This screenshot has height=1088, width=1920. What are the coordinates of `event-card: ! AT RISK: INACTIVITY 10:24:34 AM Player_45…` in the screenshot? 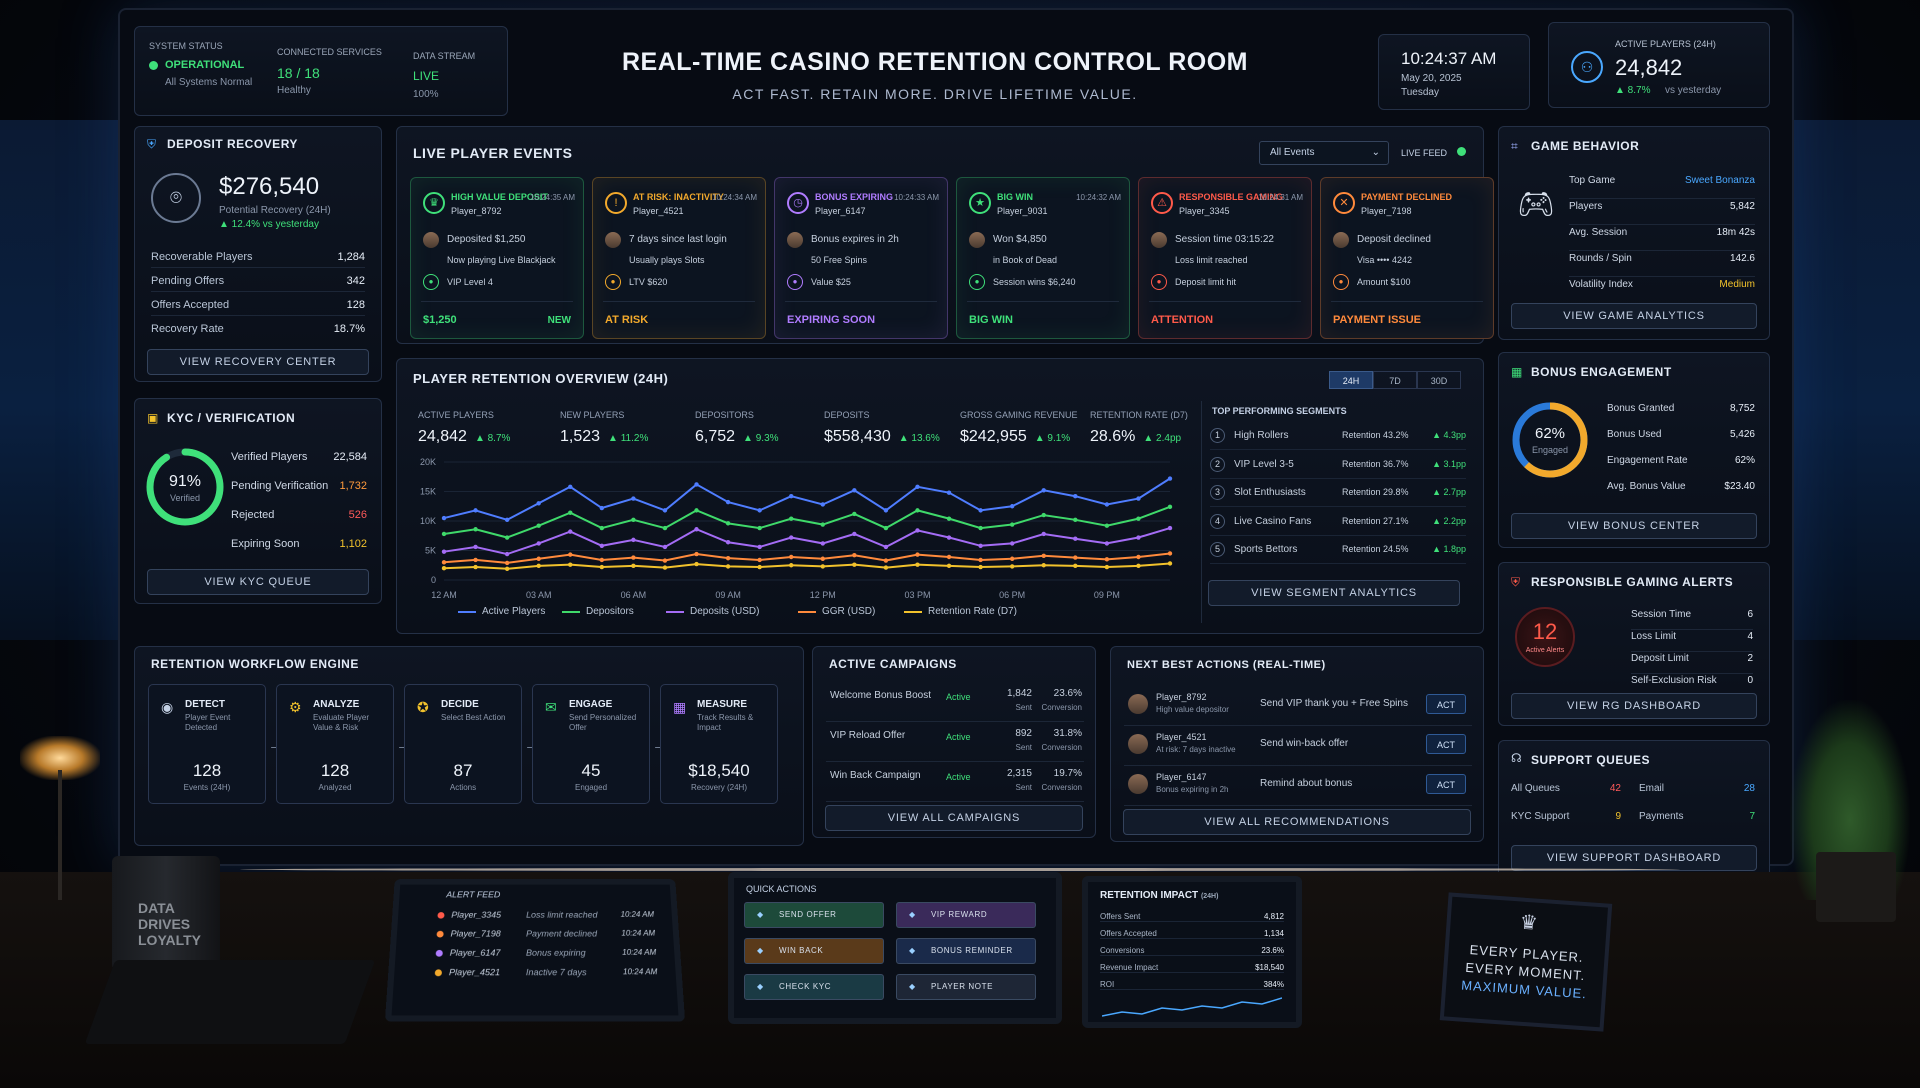 It's located at (679, 258).